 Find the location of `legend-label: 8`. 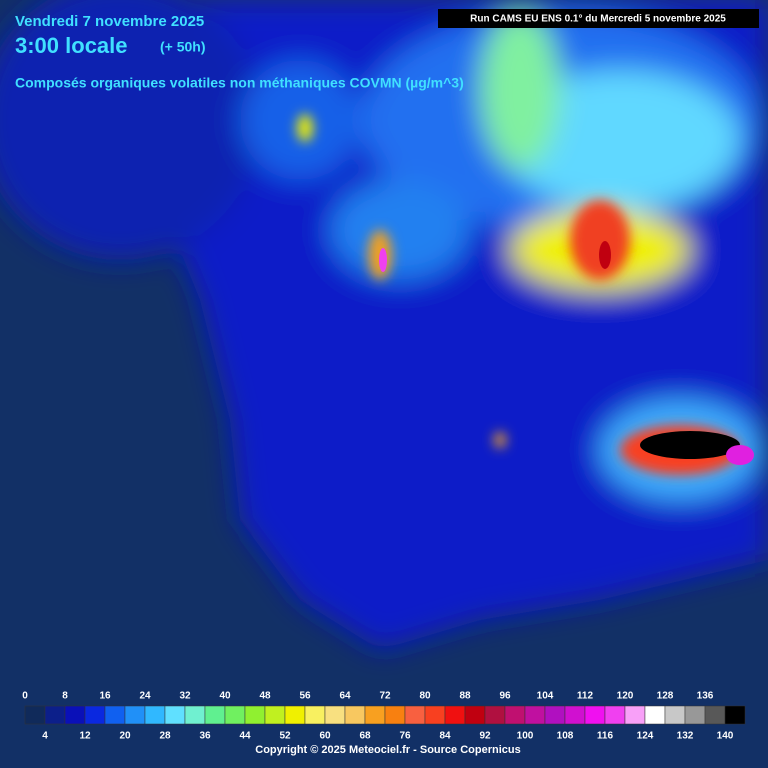

legend-label: 8 is located at coordinates (65, 696).